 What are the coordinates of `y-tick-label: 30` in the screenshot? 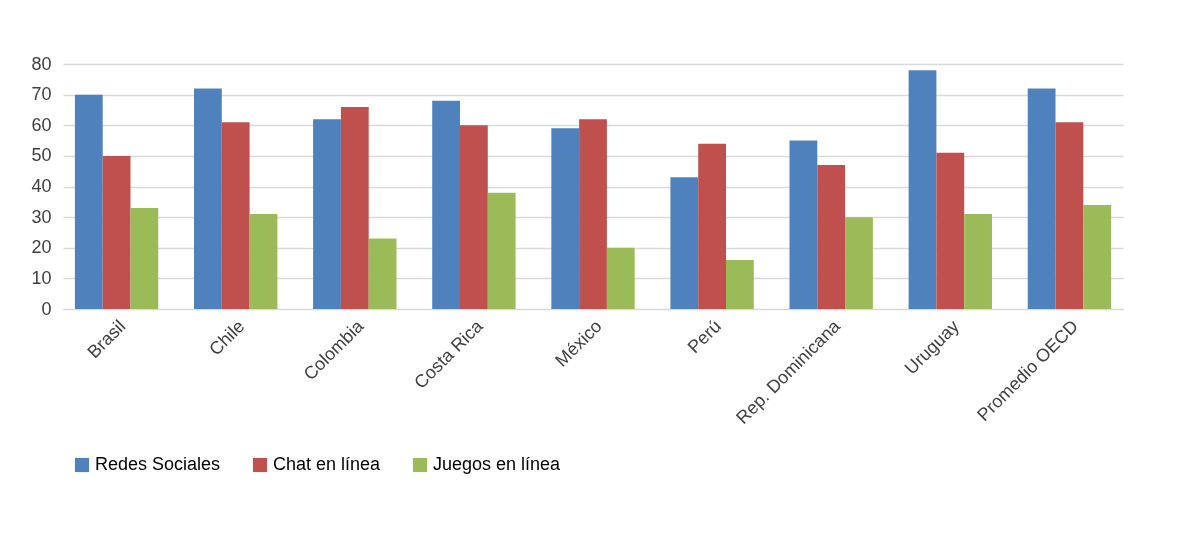 It's located at (41, 216).